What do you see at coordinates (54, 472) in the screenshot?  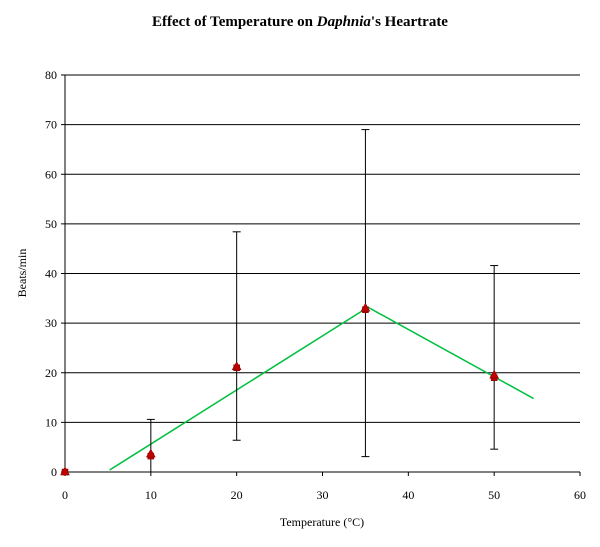 I see `y-tick-label-0: 0` at bounding box center [54, 472].